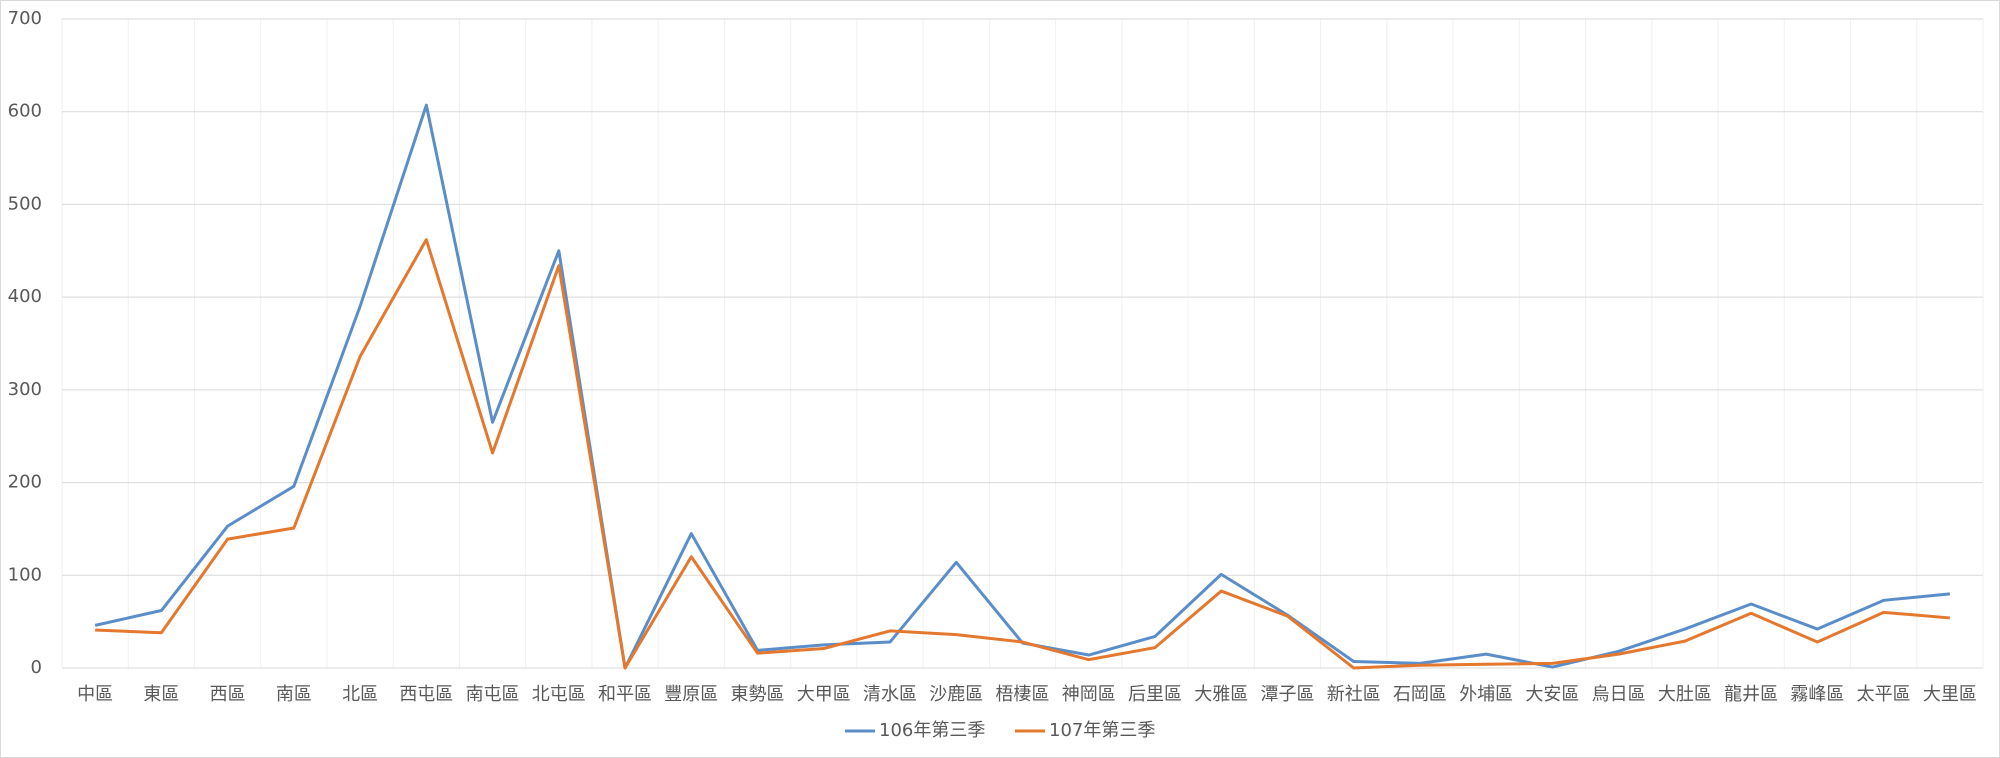  I want to click on x-tick-label: 清水區, so click(890, 694).